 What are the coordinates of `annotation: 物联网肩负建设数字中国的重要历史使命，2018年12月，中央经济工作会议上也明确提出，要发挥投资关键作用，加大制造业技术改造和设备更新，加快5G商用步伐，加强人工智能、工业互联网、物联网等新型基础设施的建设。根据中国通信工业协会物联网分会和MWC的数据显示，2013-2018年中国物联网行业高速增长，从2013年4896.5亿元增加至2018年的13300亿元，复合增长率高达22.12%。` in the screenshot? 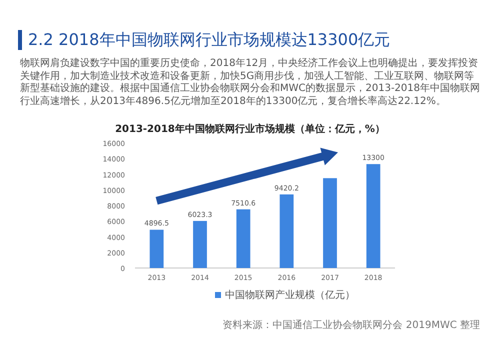 It's located at (250, 83).